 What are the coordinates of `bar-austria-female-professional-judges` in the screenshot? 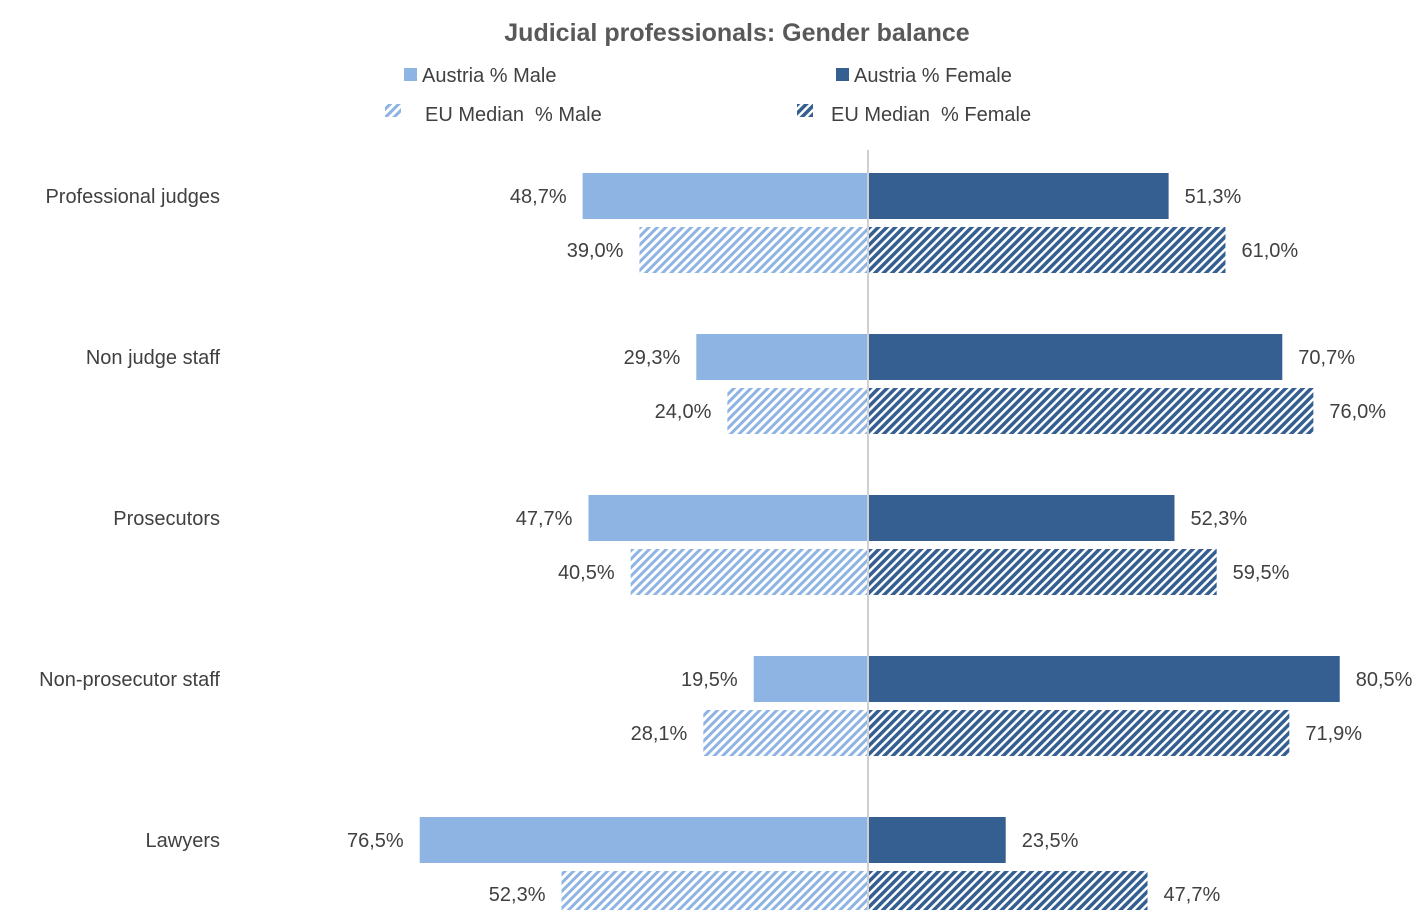 It's located at (1018, 196).